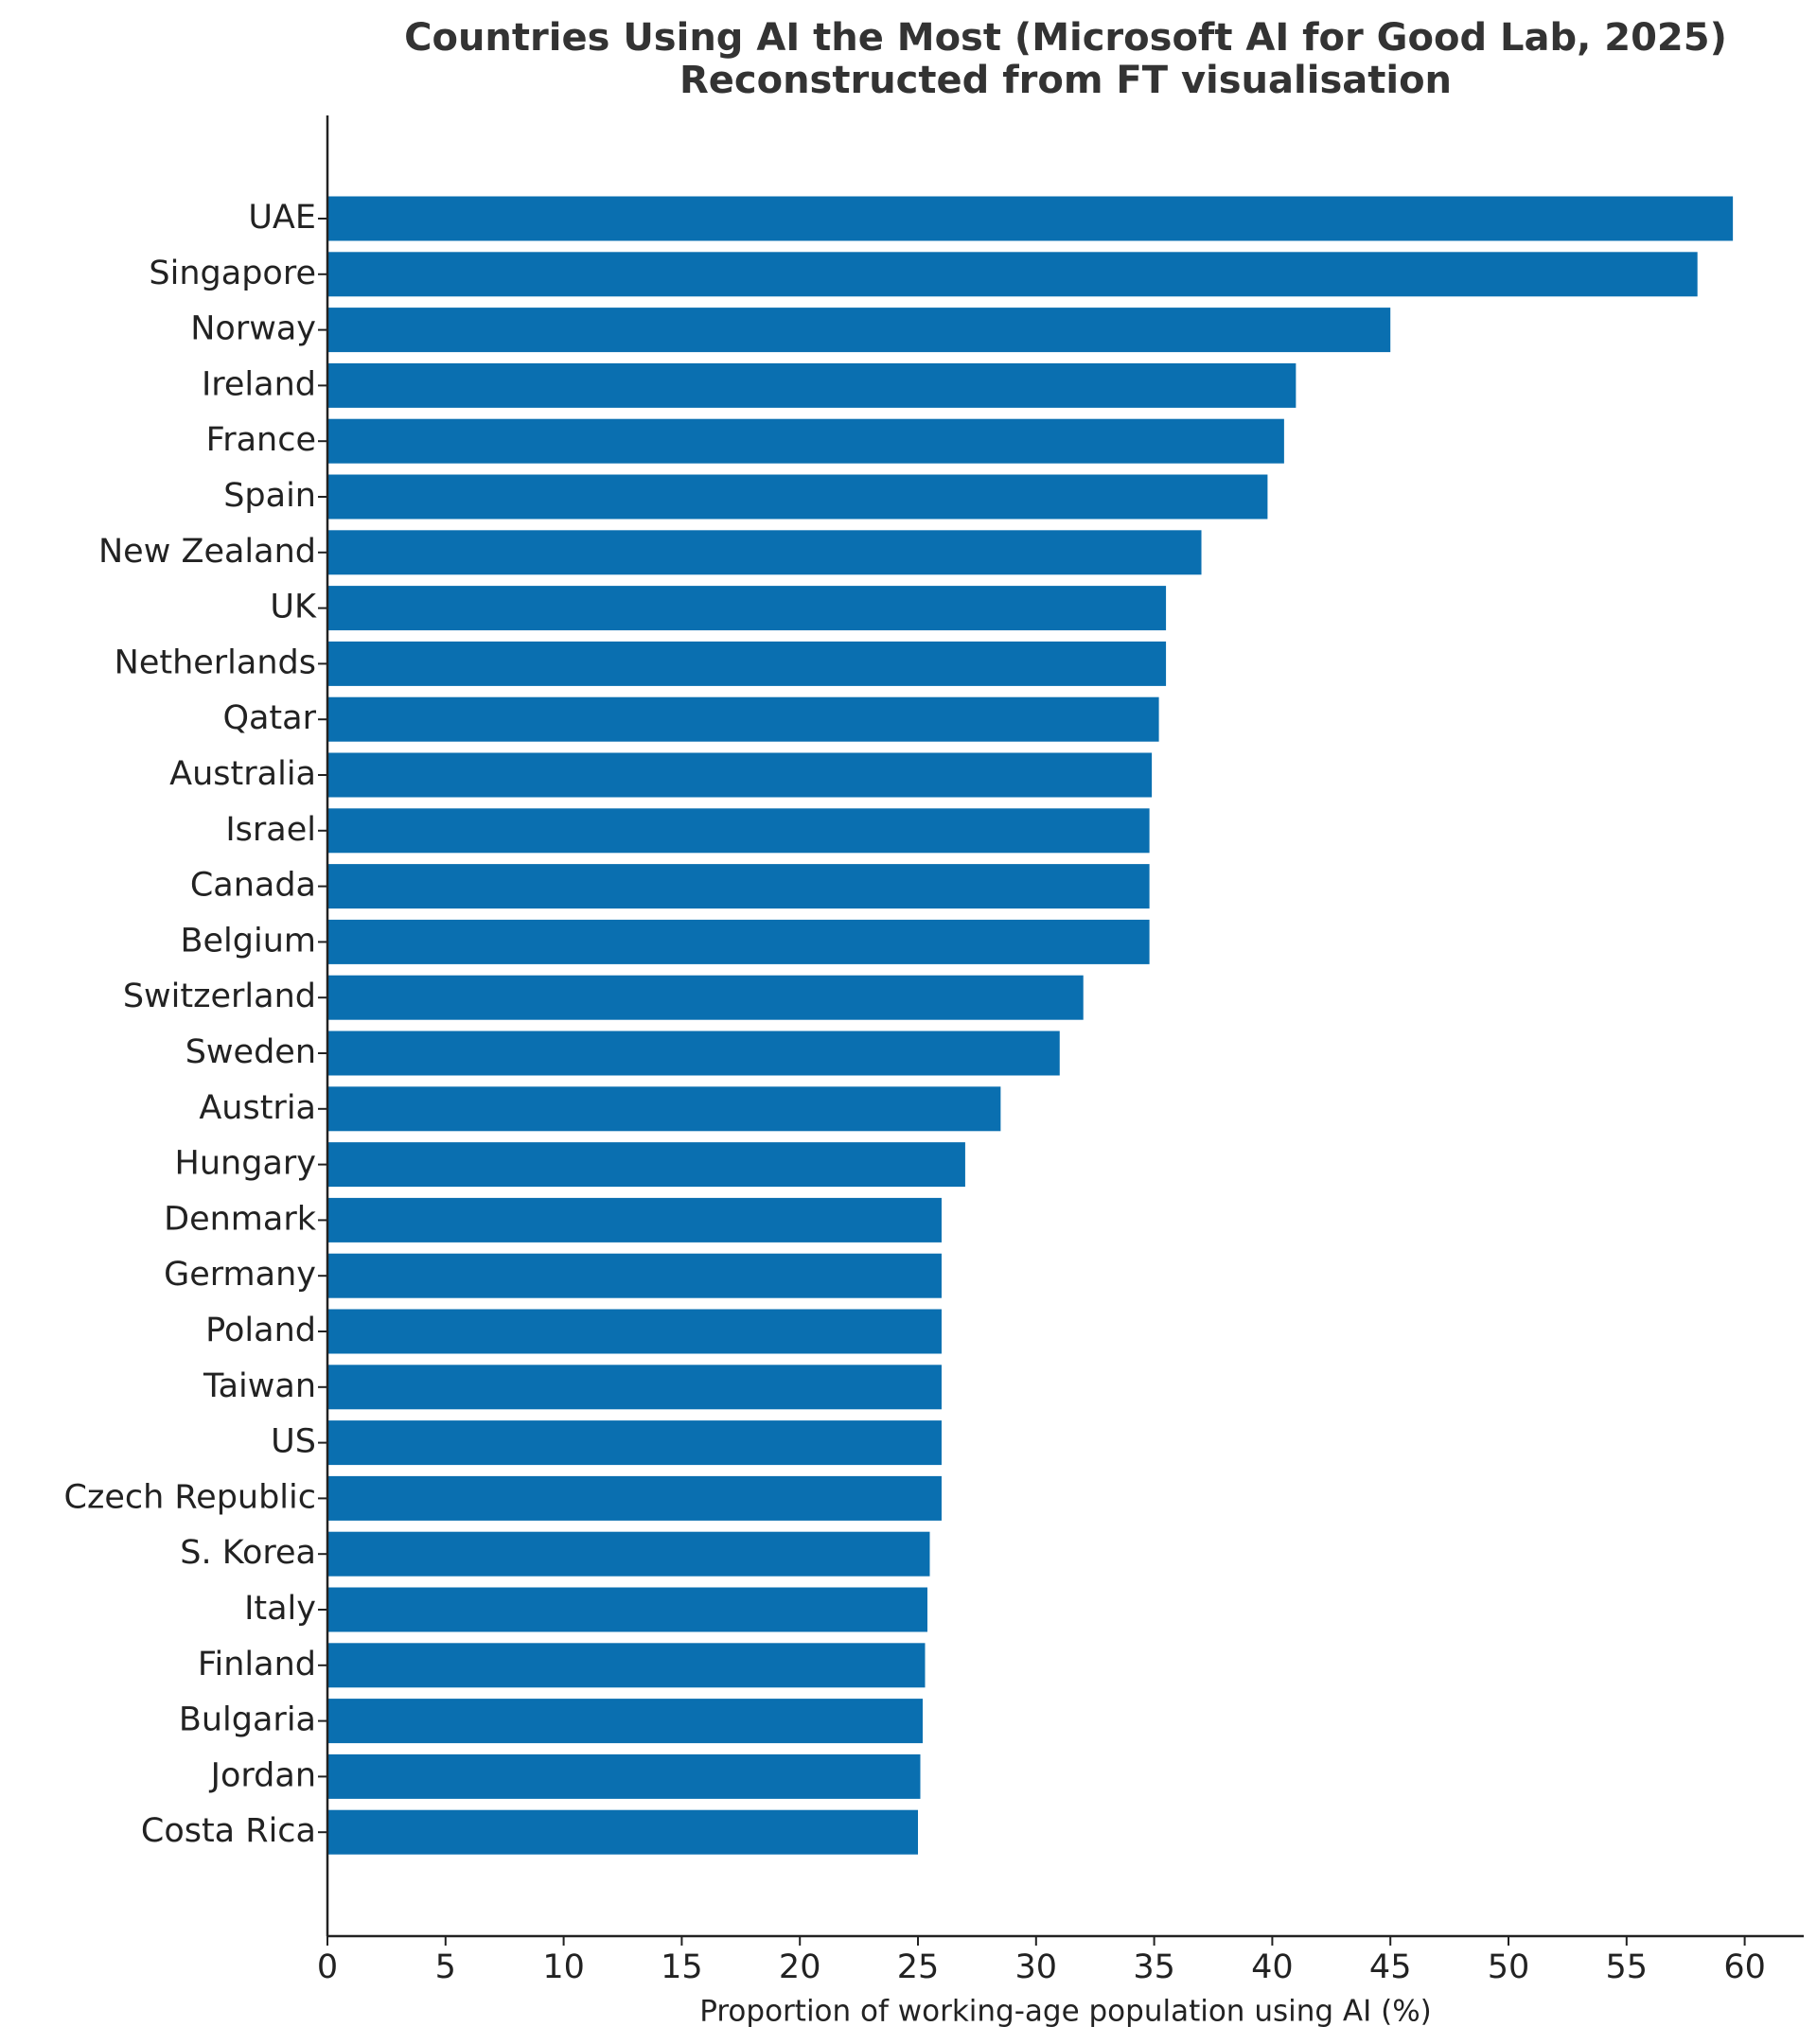 Image resolution: width=1817 pixels, height=2044 pixels. I want to click on y-tick-label: Germany, so click(240, 1275).